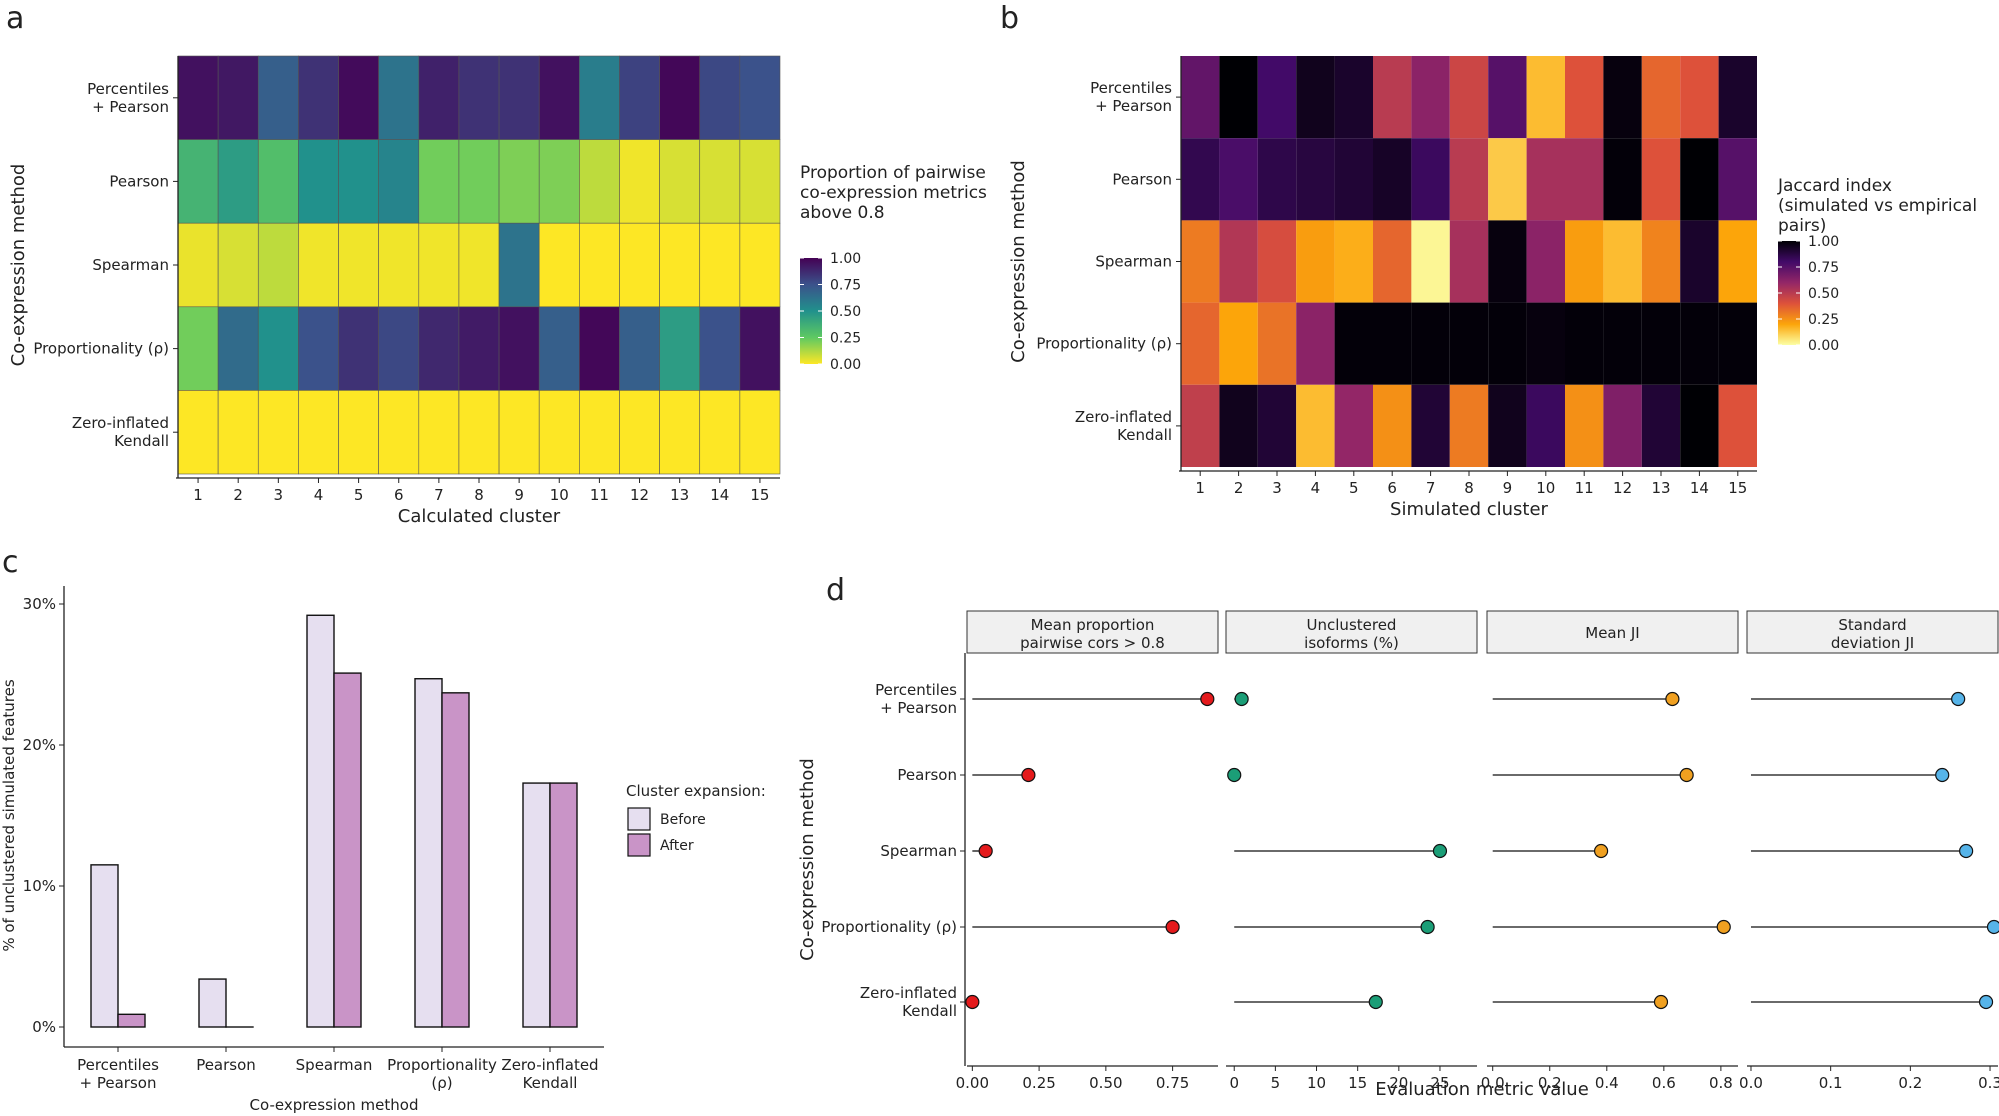 The height and width of the screenshot is (1116, 1999). Describe the element at coordinates (1699, 488) in the screenshot. I see `x-tick-label: 14` at that location.